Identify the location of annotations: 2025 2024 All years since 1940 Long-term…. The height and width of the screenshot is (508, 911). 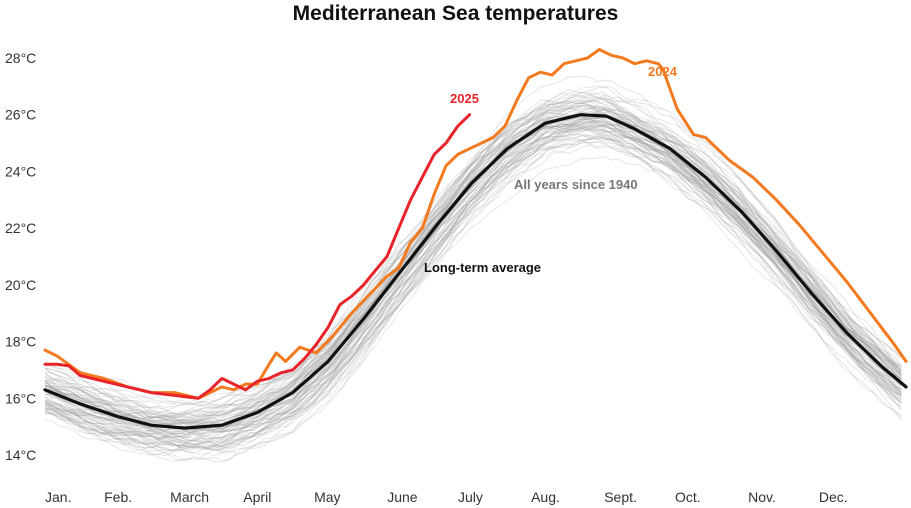
(551, 169).